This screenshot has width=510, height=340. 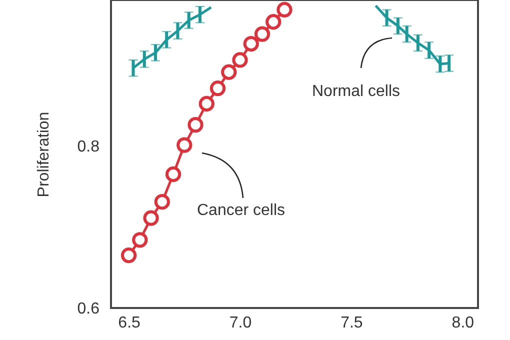 What do you see at coordinates (351, 323) in the screenshot?
I see `x-tick-label: 7.5` at bounding box center [351, 323].